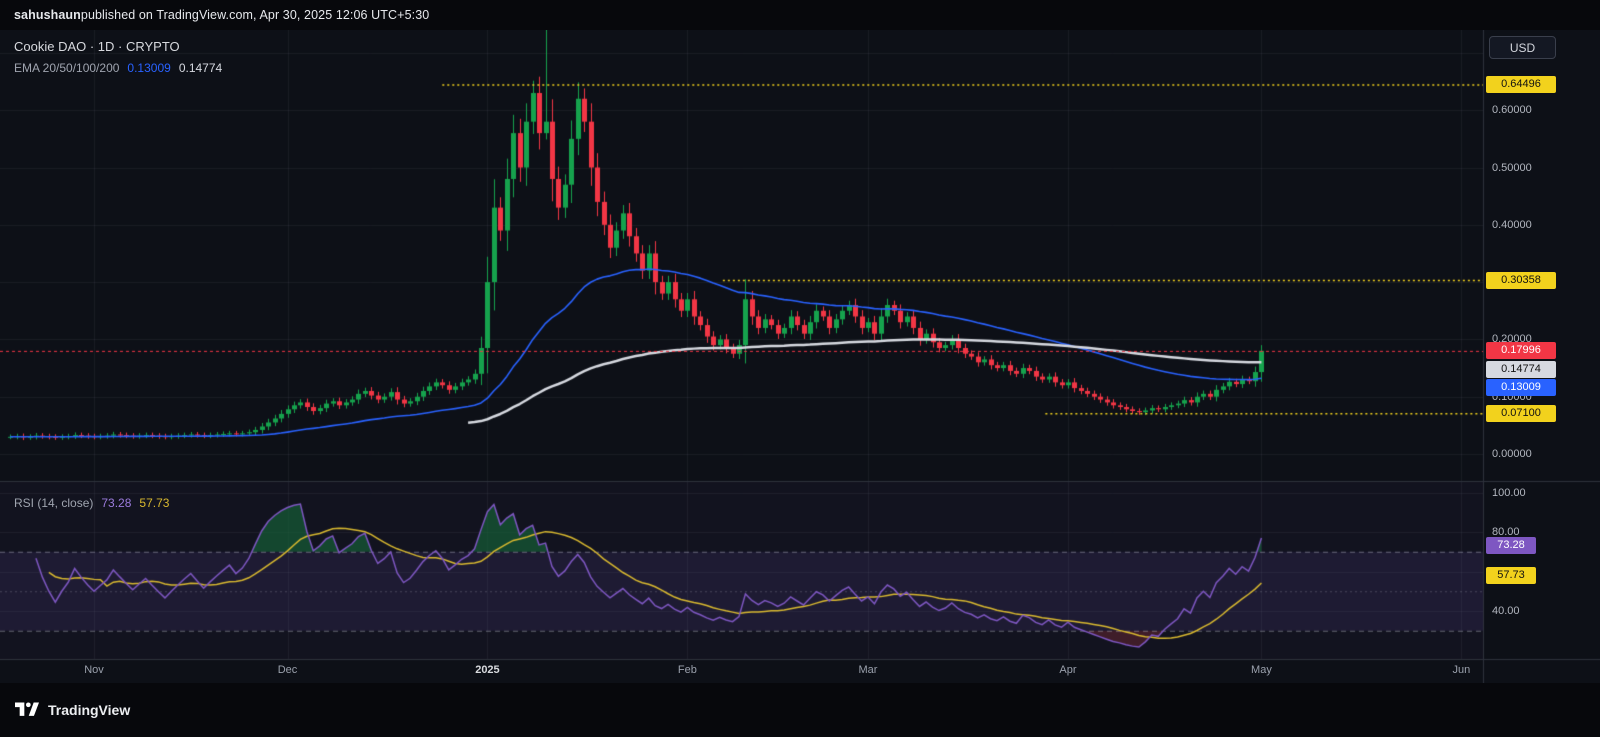  What do you see at coordinates (1521, 413) in the screenshot?
I see `price-badge: 0.07100` at bounding box center [1521, 413].